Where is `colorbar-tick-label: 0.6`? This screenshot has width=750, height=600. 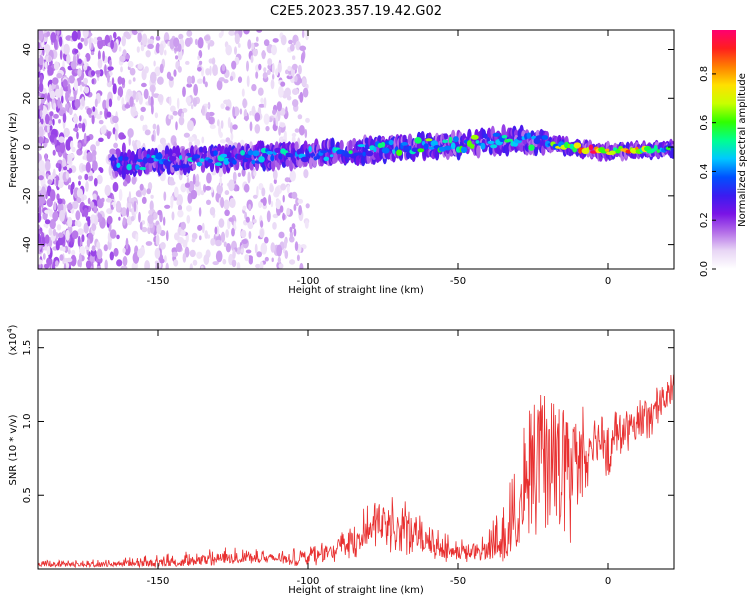
colorbar-tick-label: 0.6 is located at coordinates (704, 123).